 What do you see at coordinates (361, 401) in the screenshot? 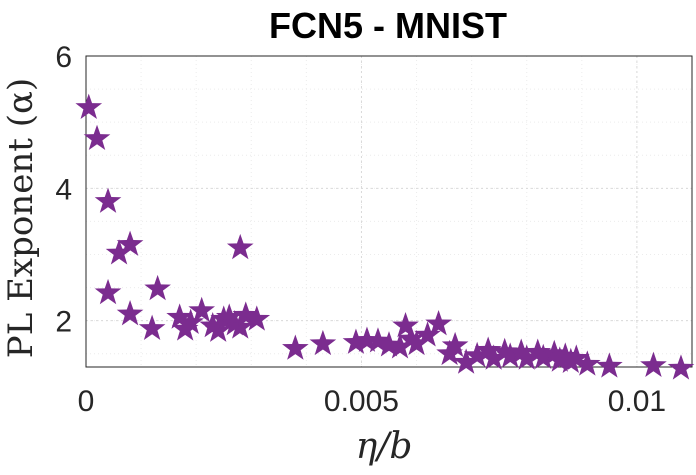
I see `x-tick-label: 0.005` at bounding box center [361, 401].